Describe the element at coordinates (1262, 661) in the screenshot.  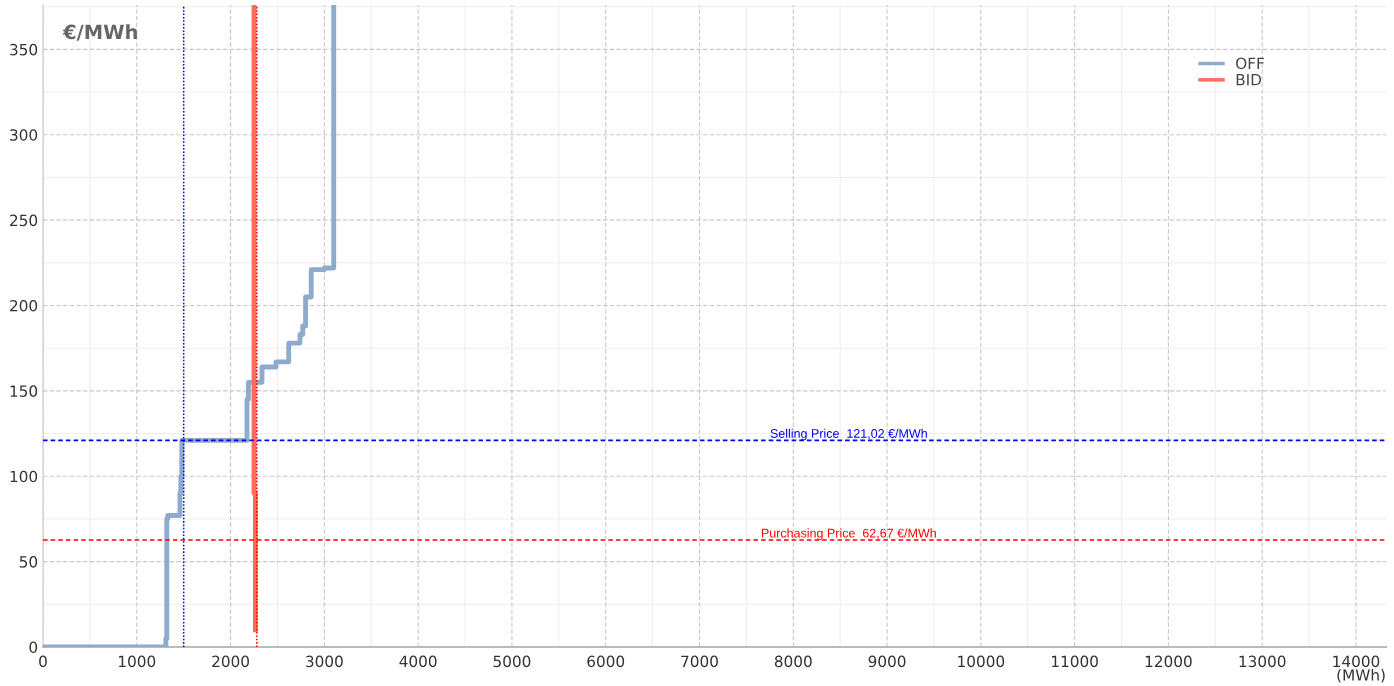
I see `x-tick-label: 13000` at that location.